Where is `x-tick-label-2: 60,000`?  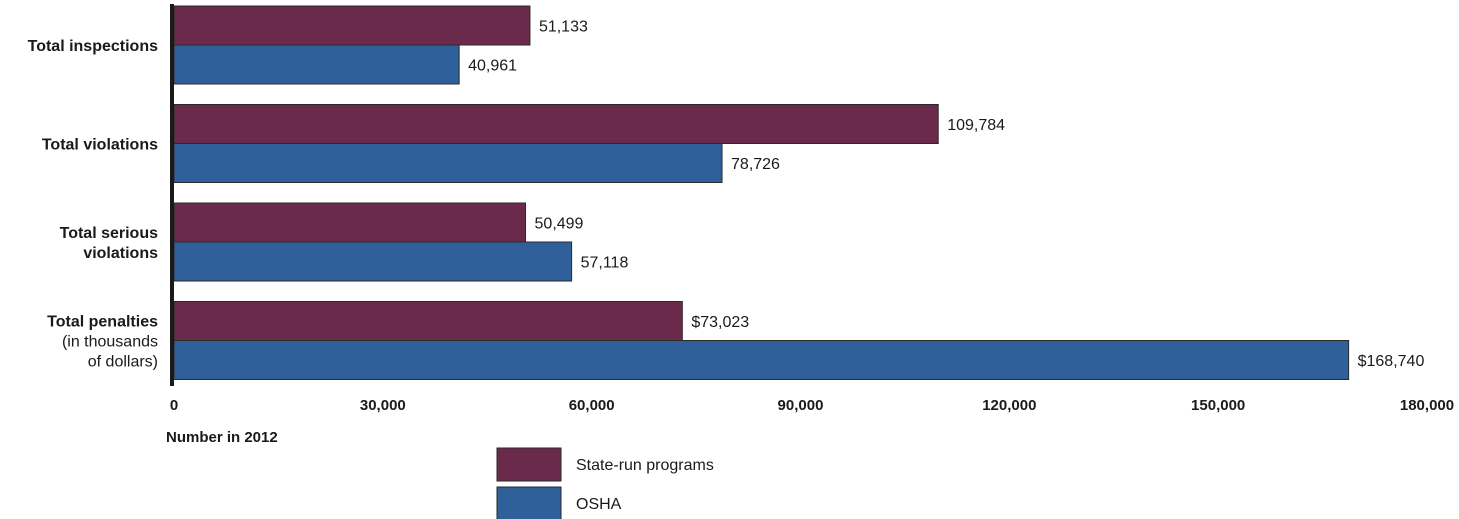
x-tick-label-2: 60,000 is located at coordinates (592, 405).